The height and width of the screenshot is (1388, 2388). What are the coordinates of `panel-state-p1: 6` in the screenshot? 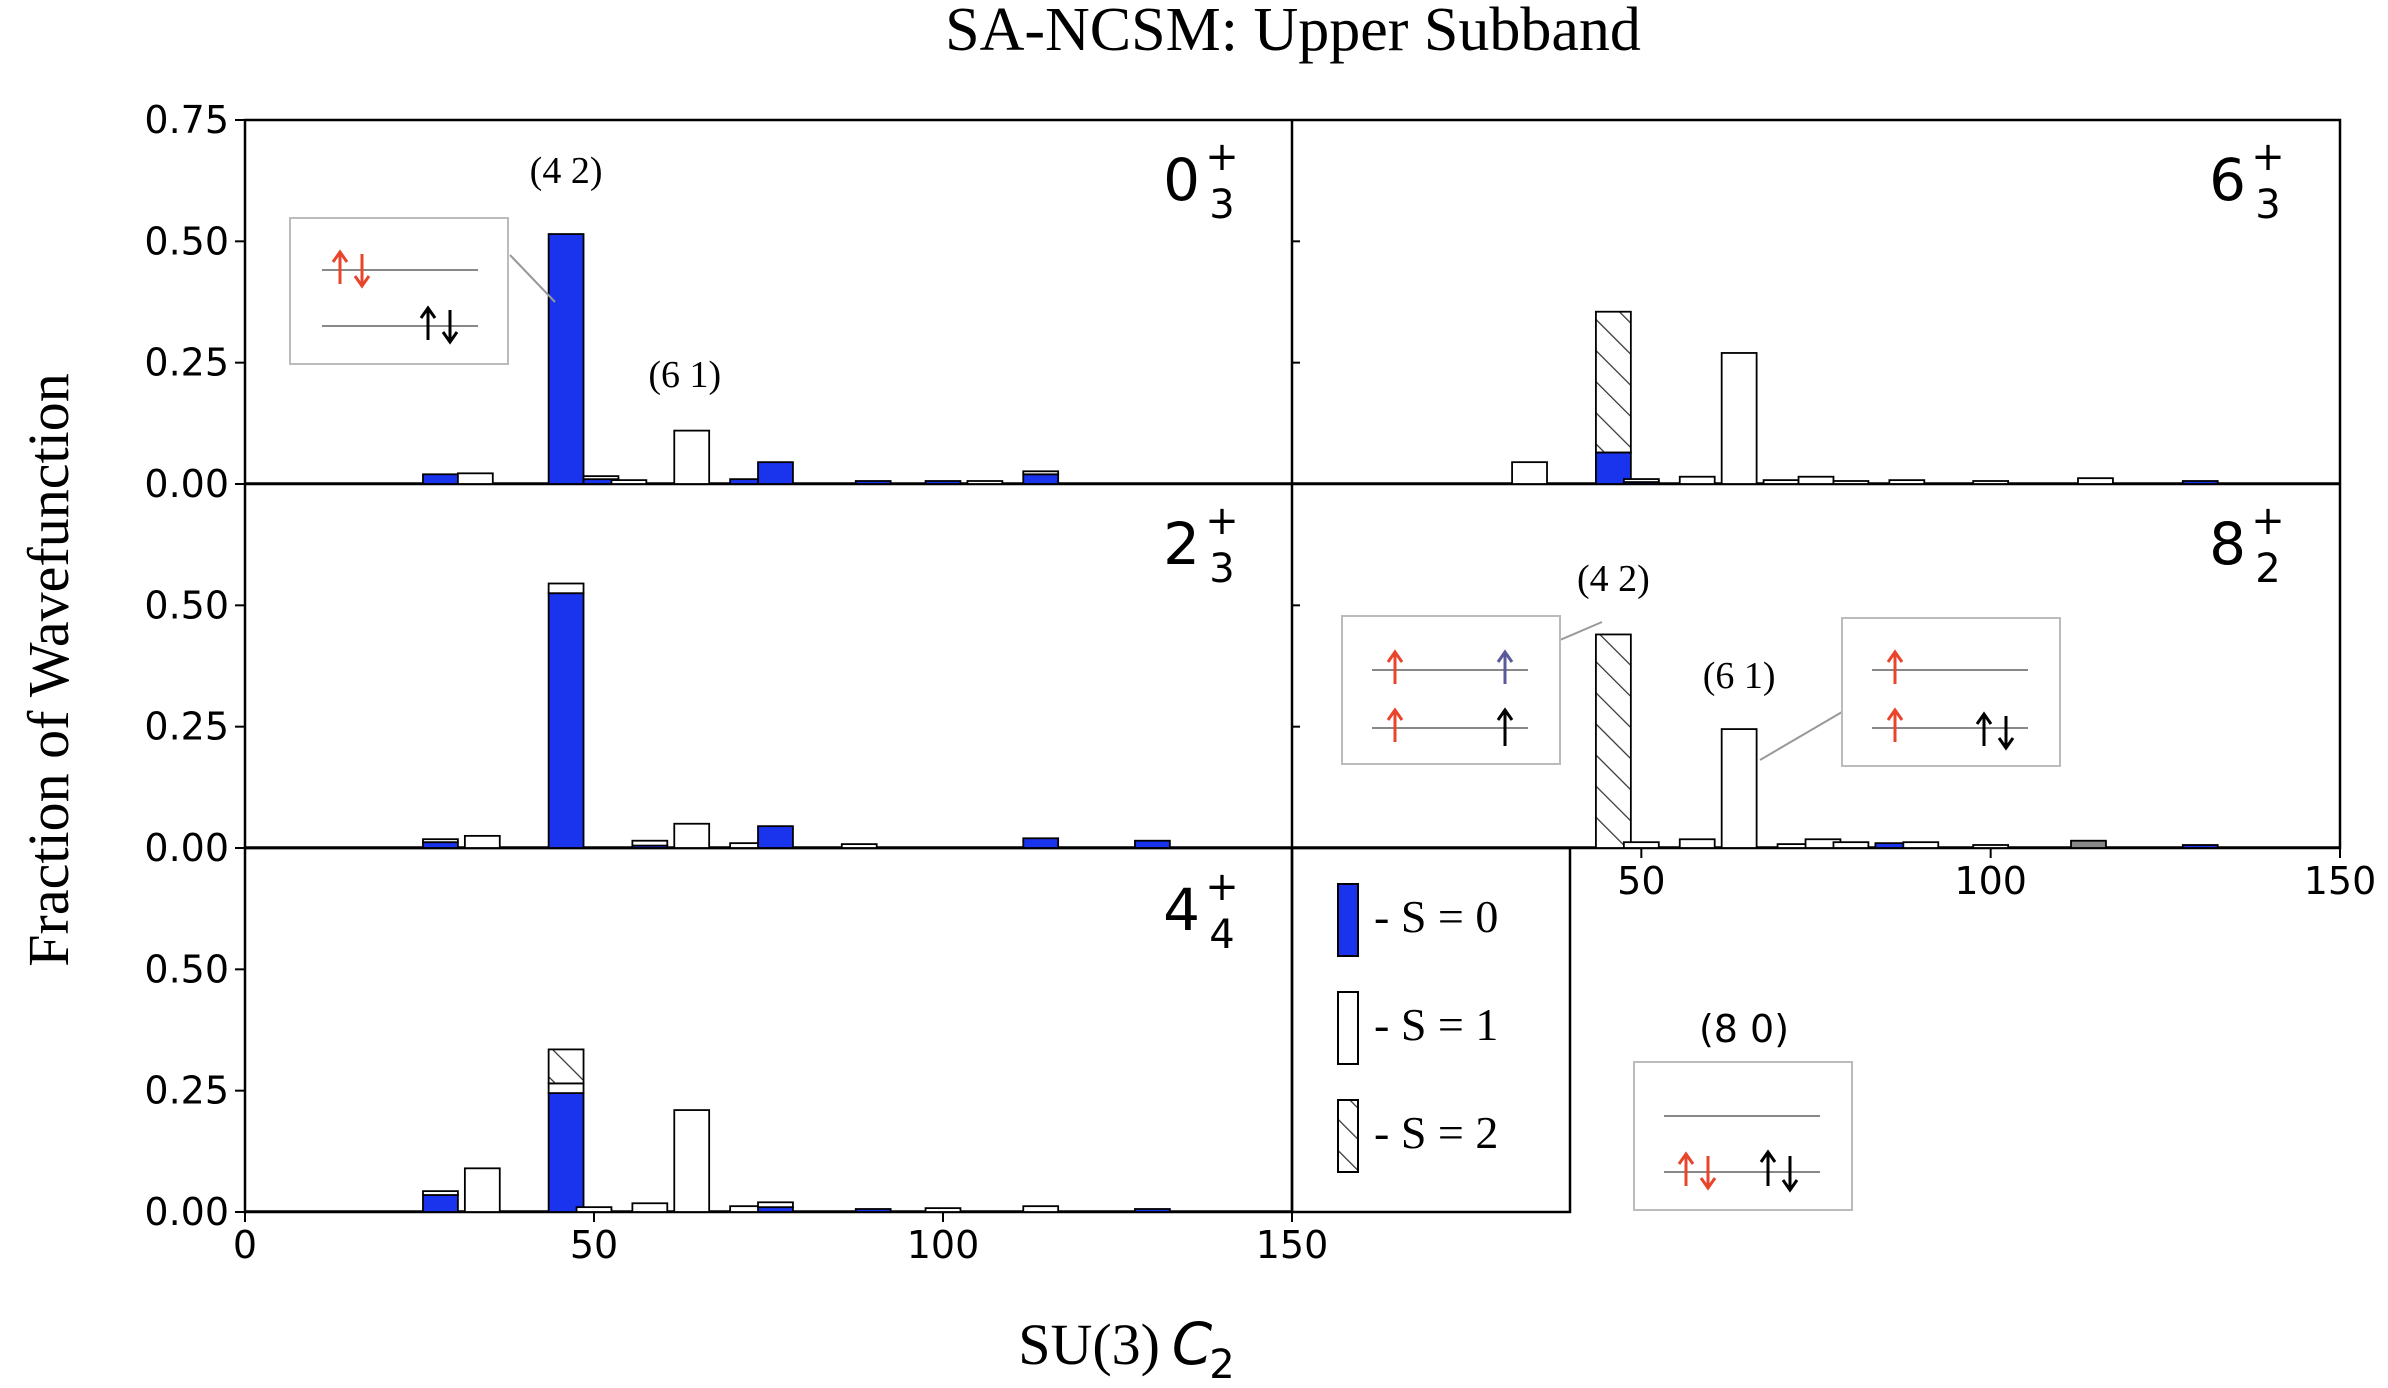 It's located at (2227, 180).